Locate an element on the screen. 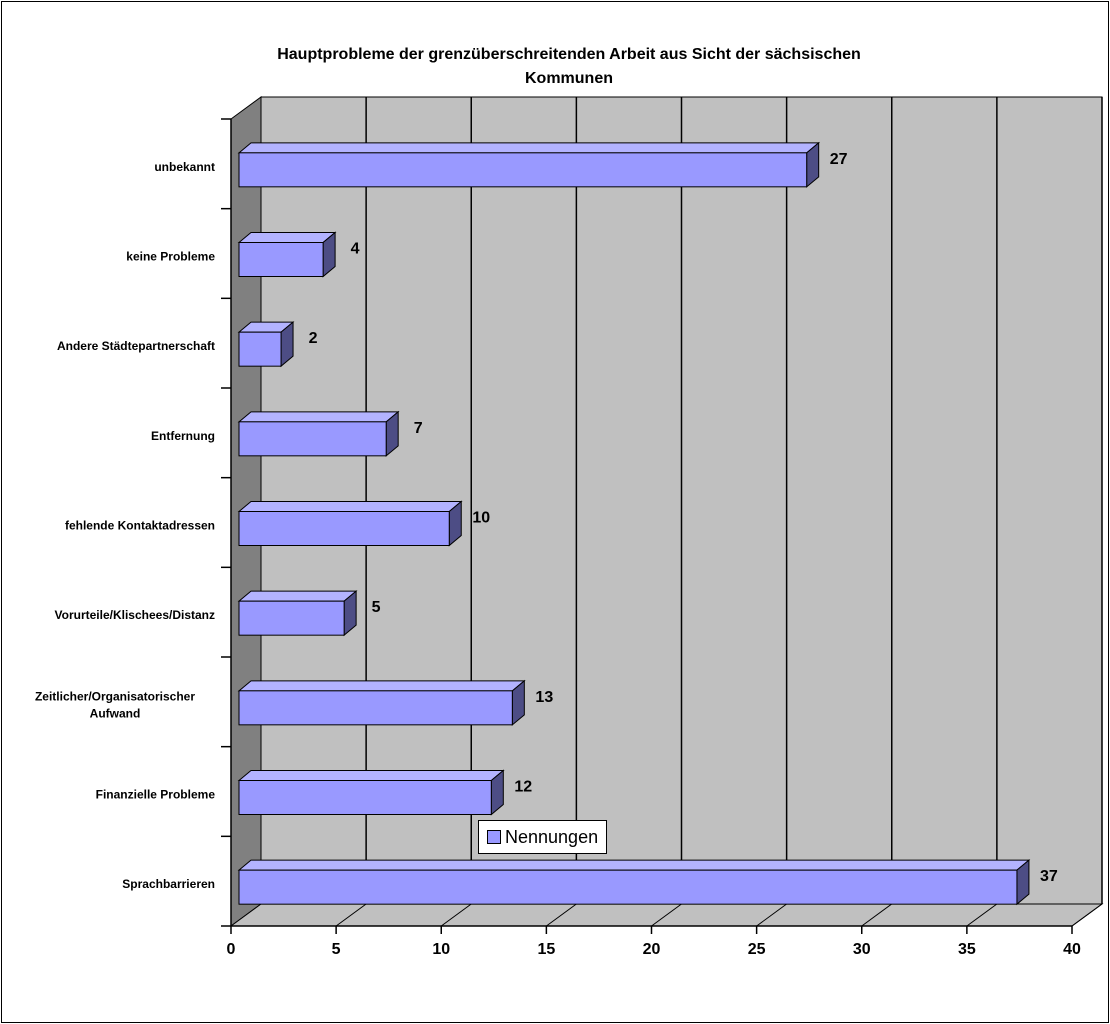  category-label: Vorurteile/Klischees/Distanz is located at coordinates (135, 615).